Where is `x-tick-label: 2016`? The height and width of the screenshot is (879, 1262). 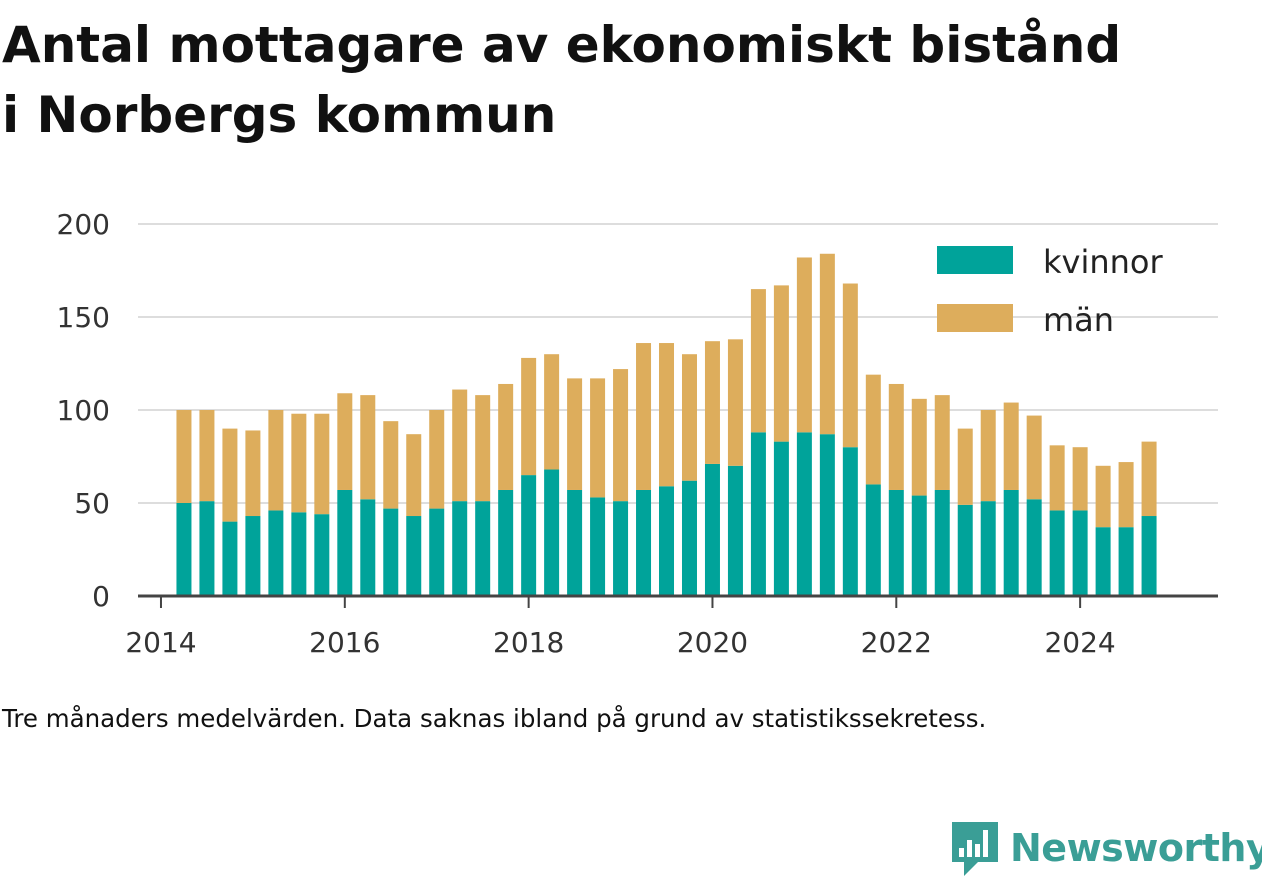 x-tick-label: 2016 is located at coordinates (344, 642).